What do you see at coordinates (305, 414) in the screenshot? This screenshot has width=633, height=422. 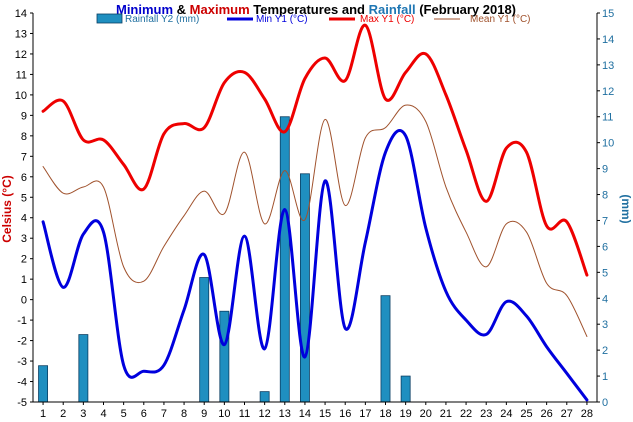 I see `x-tick-label: 14` at bounding box center [305, 414].